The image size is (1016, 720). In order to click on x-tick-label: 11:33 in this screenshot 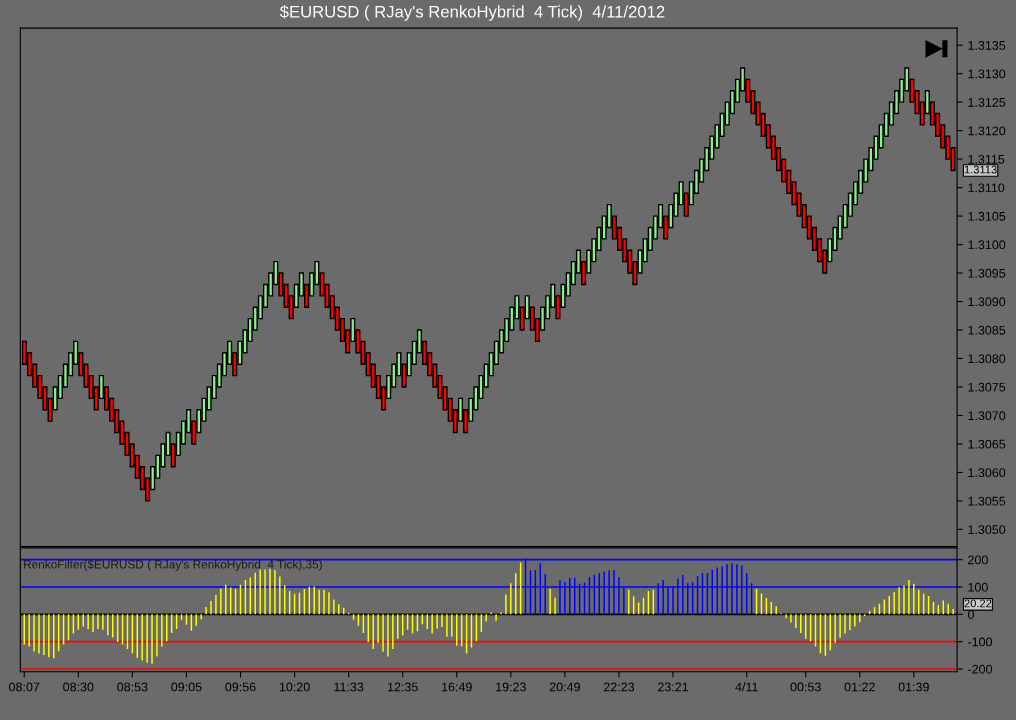, I will do `click(349, 687)`.